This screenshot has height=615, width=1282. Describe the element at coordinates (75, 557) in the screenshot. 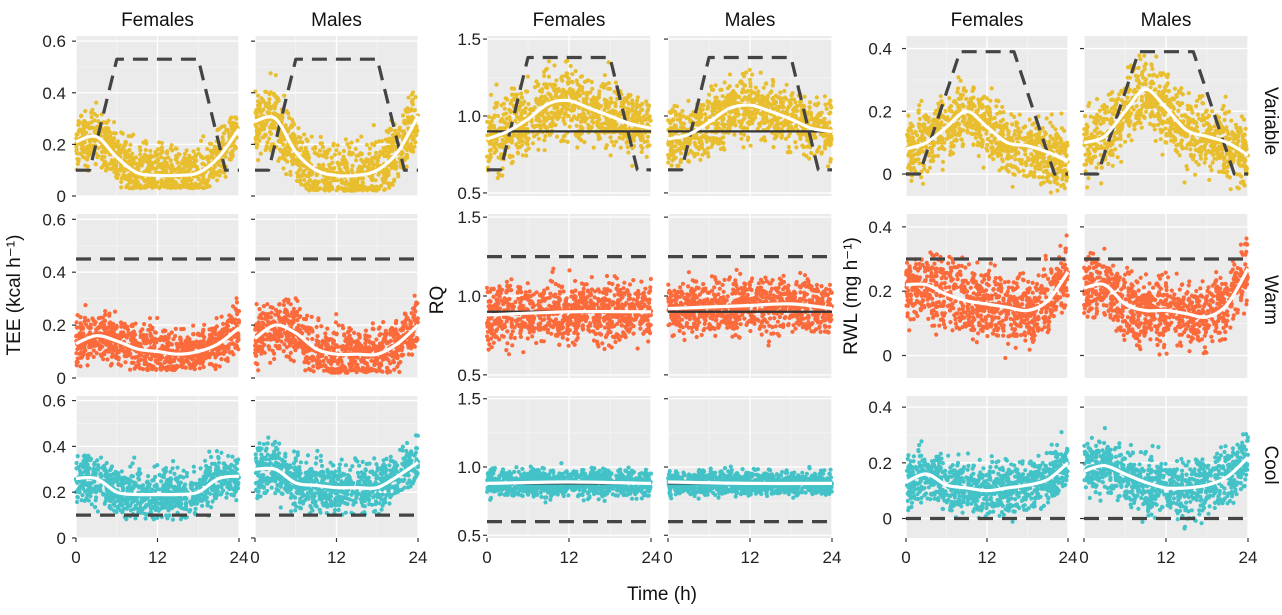

I see `x-tick-label: 0` at that location.